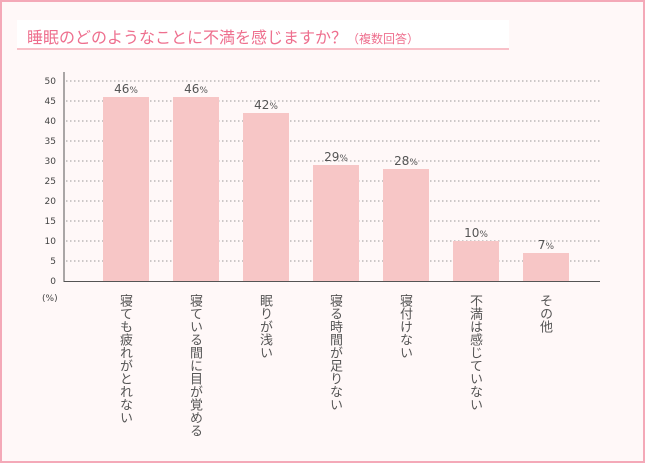  Describe the element at coordinates (266, 105) in the screenshot. I see `data-label: 42%` at that location.